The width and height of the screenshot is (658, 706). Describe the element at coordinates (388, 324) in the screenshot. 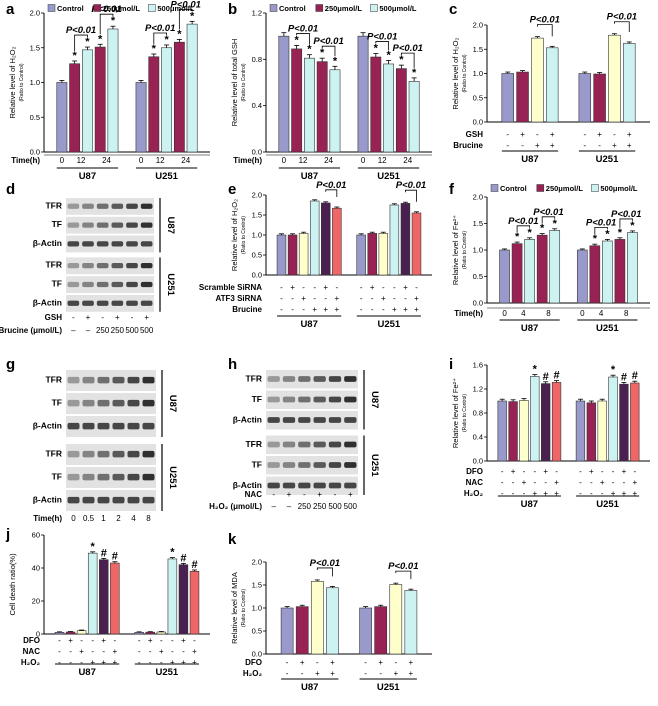

I see `group-label: U251` at that location.